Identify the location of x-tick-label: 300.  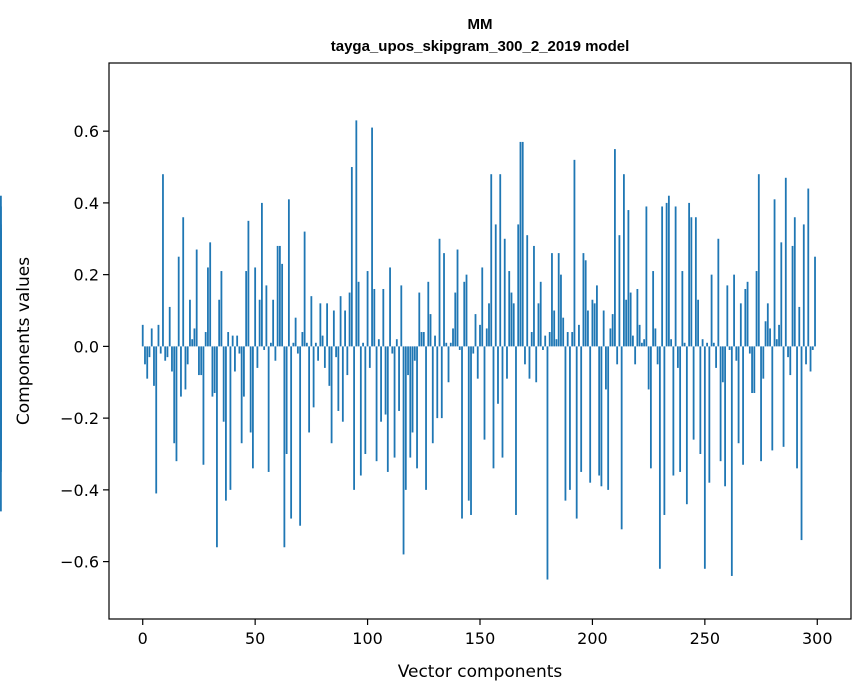
(817, 638).